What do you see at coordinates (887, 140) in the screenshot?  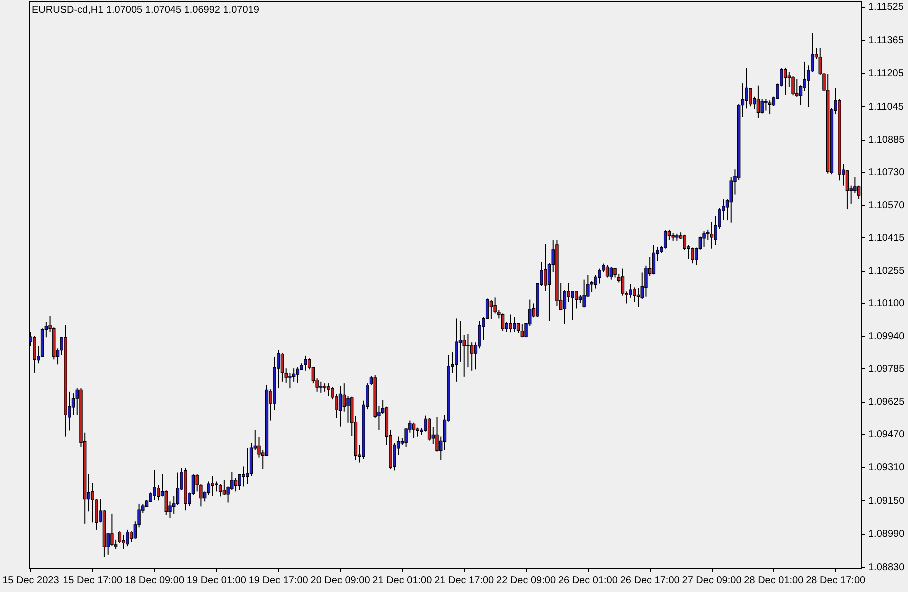 I see `y-tick-label: 1.10885` at bounding box center [887, 140].